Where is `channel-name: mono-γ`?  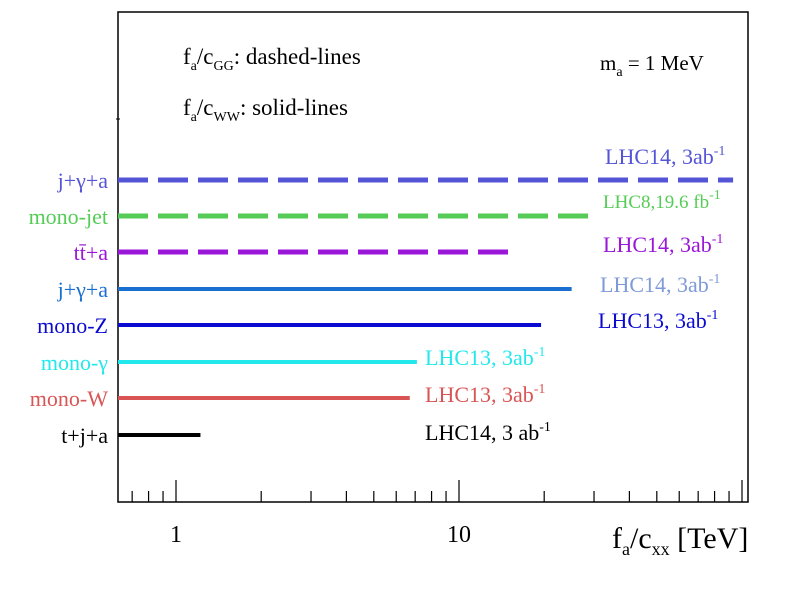 channel-name: mono-γ is located at coordinates (74, 362).